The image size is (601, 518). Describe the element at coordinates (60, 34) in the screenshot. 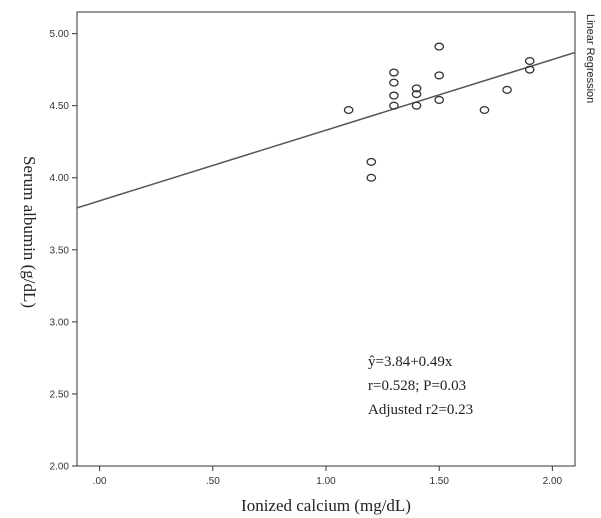

I see `y-tick-label: 5.00` at that location.